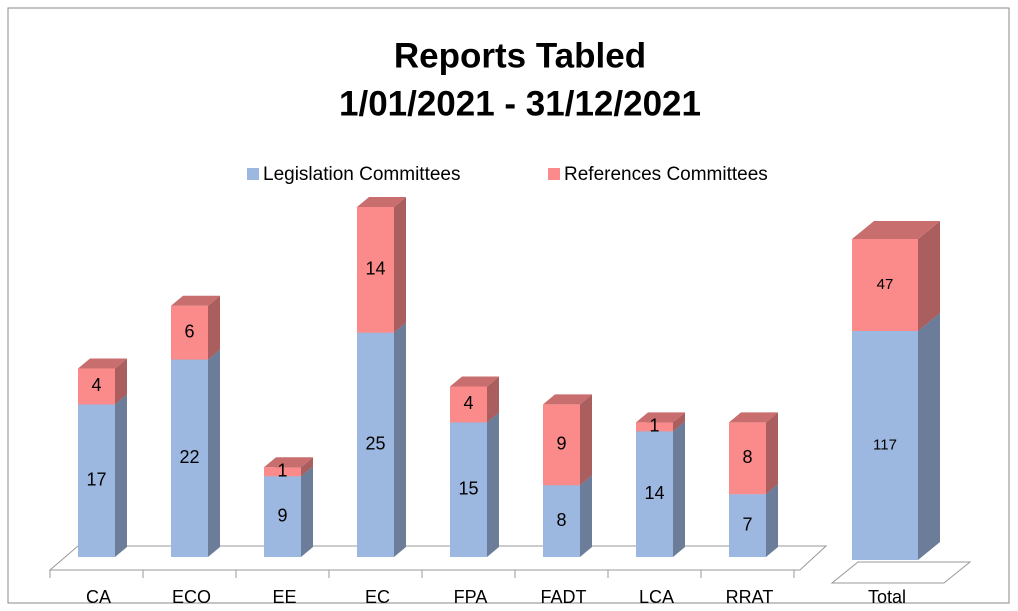 The image size is (1018, 611). What do you see at coordinates (471, 597) in the screenshot?
I see `x-tick-label: FPA` at bounding box center [471, 597].